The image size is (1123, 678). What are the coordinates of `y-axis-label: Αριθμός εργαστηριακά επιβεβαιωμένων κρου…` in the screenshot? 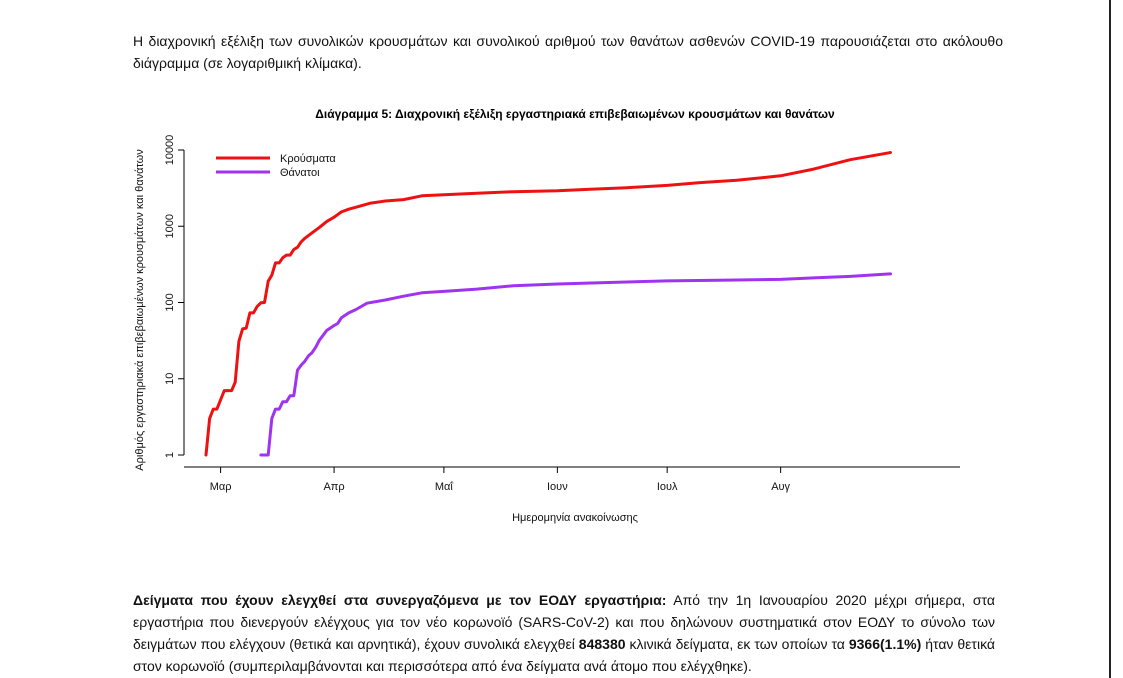 It's located at (140, 310).